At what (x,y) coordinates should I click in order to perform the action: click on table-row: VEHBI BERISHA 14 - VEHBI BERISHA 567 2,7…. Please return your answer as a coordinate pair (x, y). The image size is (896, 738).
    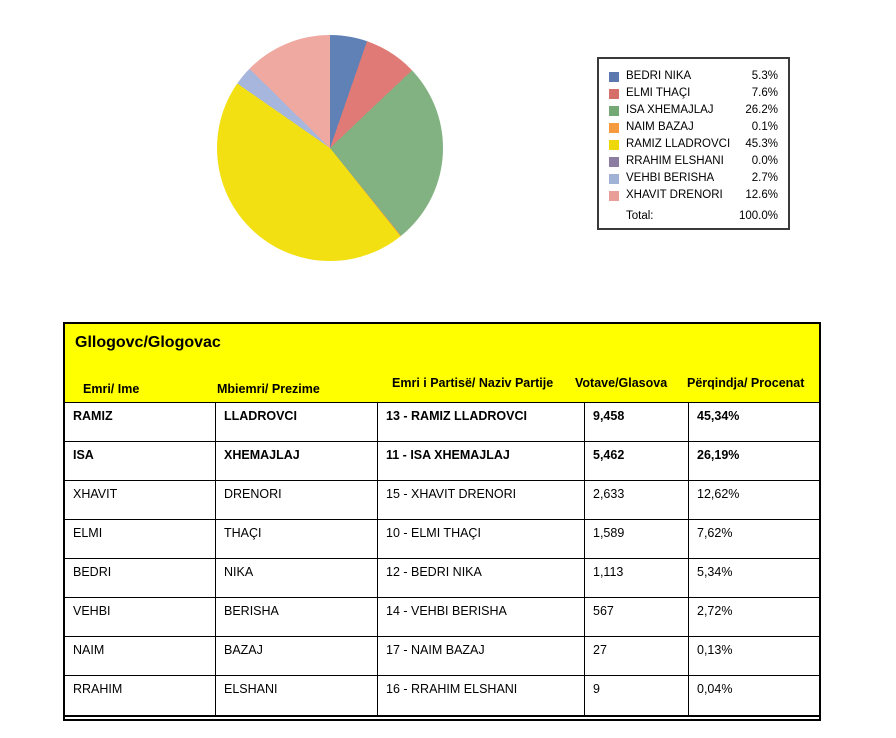
    Looking at the image, I should click on (442, 617).